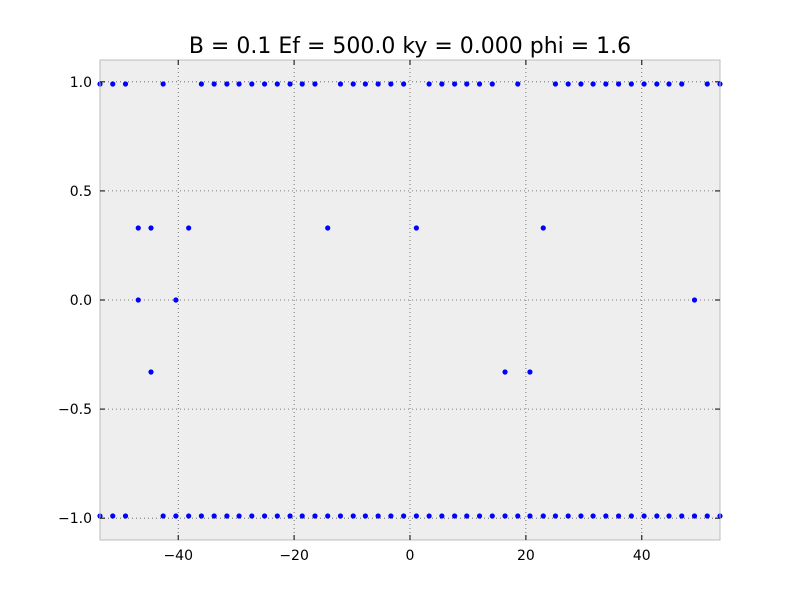 Image resolution: width=800 pixels, height=600 pixels. Describe the element at coordinates (410, 46) in the screenshot. I see `chart-title: B = 0.1 Ef = 500.0 ky = 0.000 phi = 1.6` at that location.